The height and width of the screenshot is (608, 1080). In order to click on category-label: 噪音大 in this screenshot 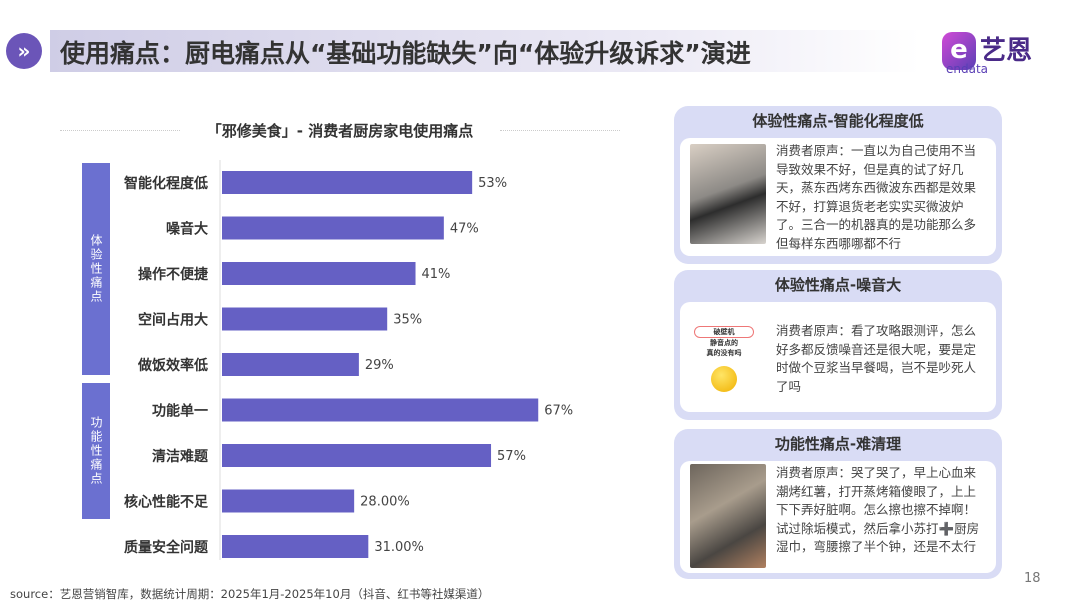, I will do `click(187, 229)`.